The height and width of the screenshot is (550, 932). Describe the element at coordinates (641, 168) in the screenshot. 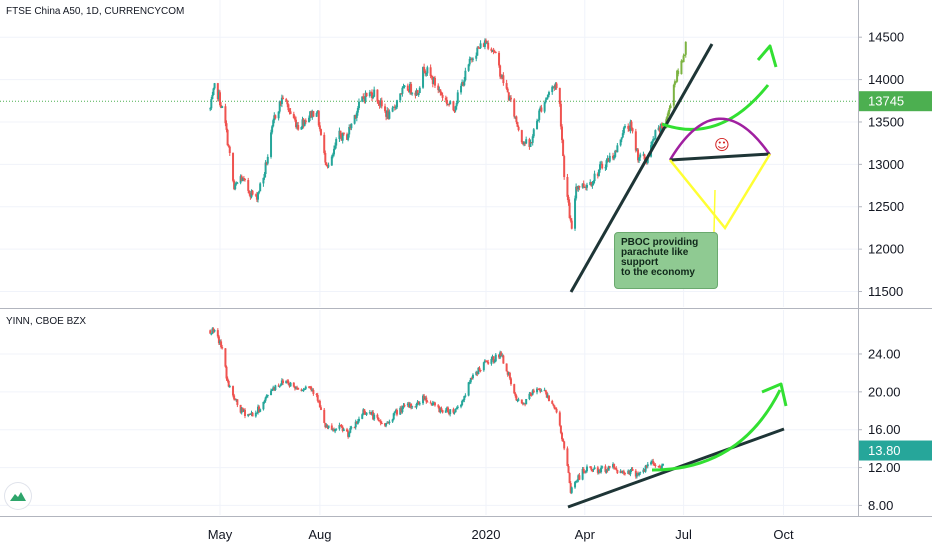

I see `support-trendline` at that location.